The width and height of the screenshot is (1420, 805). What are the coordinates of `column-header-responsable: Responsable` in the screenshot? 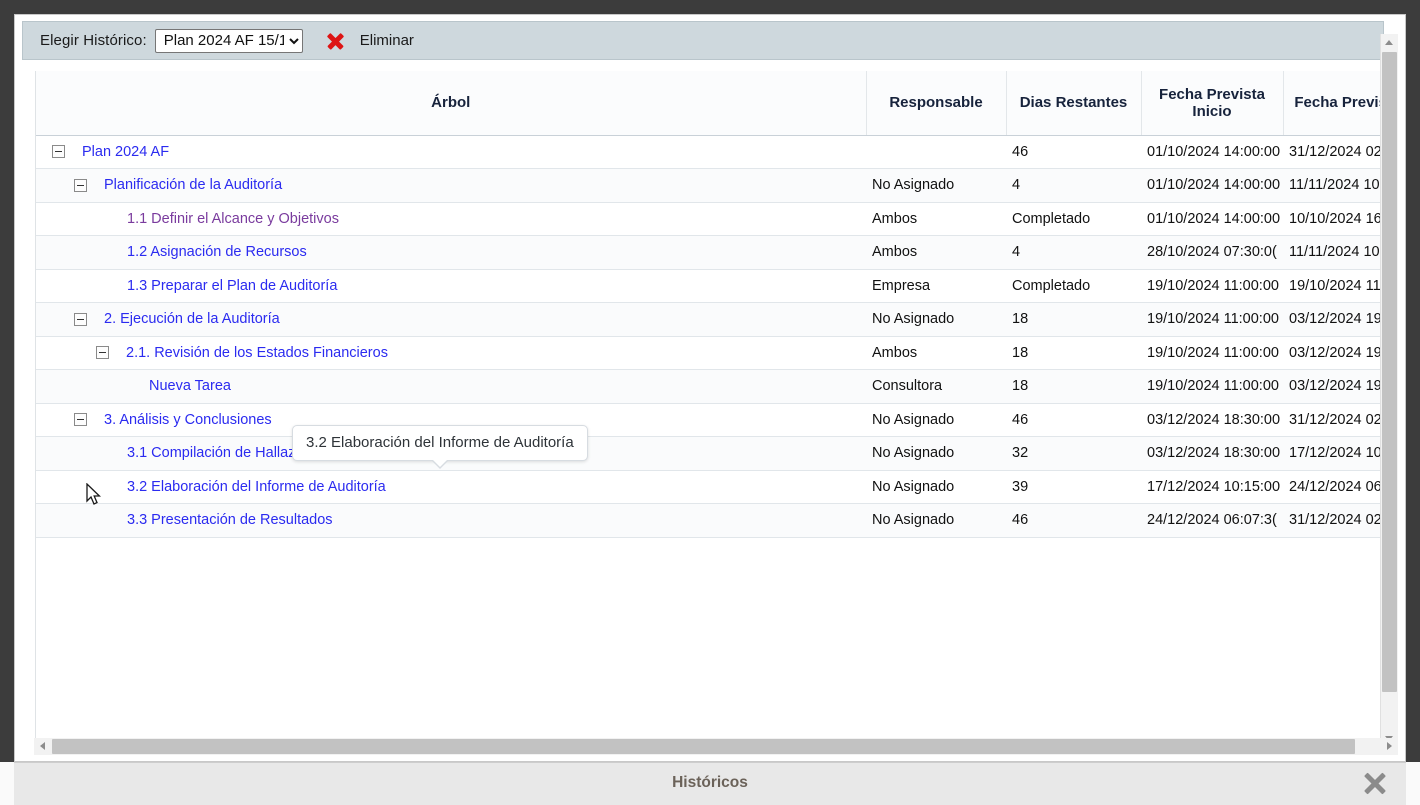 It's located at (936, 103).